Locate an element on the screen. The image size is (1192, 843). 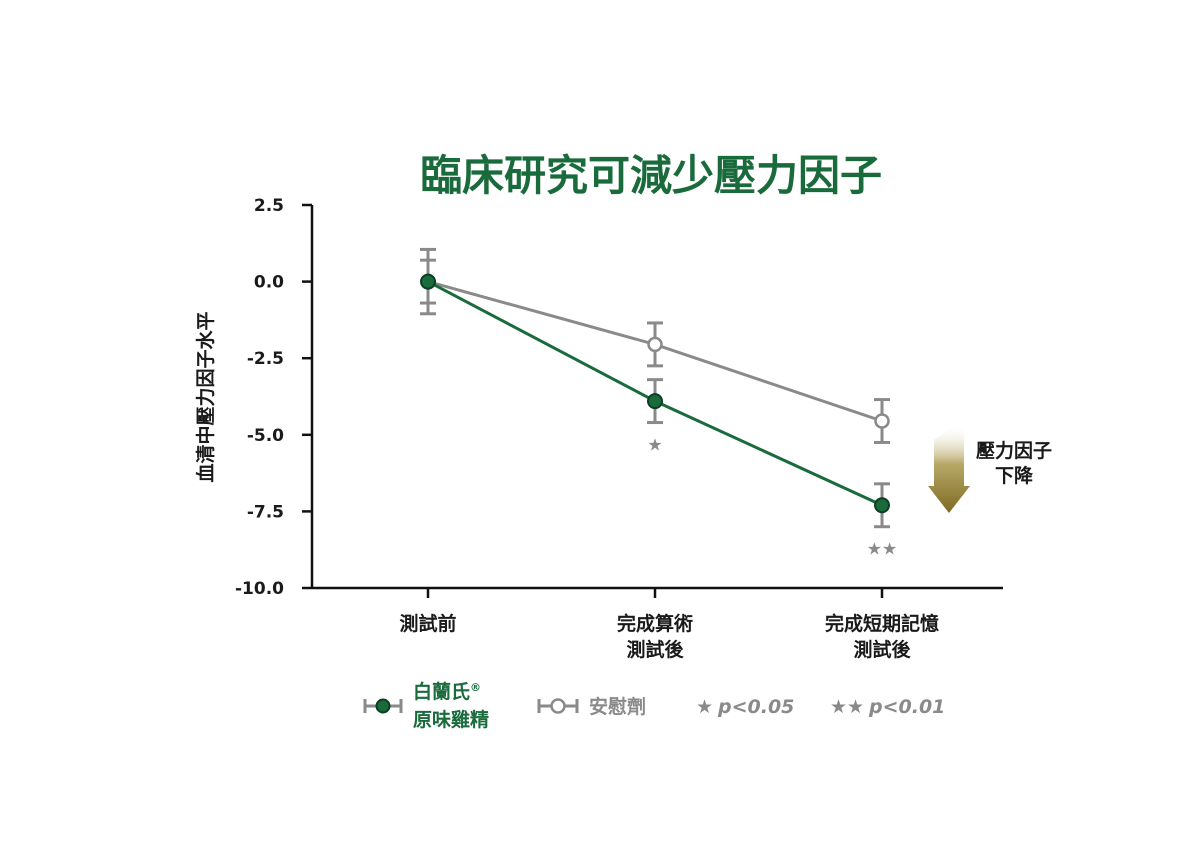
legend-label-series-1-line-2: 原味雞精 is located at coordinates (451, 719).